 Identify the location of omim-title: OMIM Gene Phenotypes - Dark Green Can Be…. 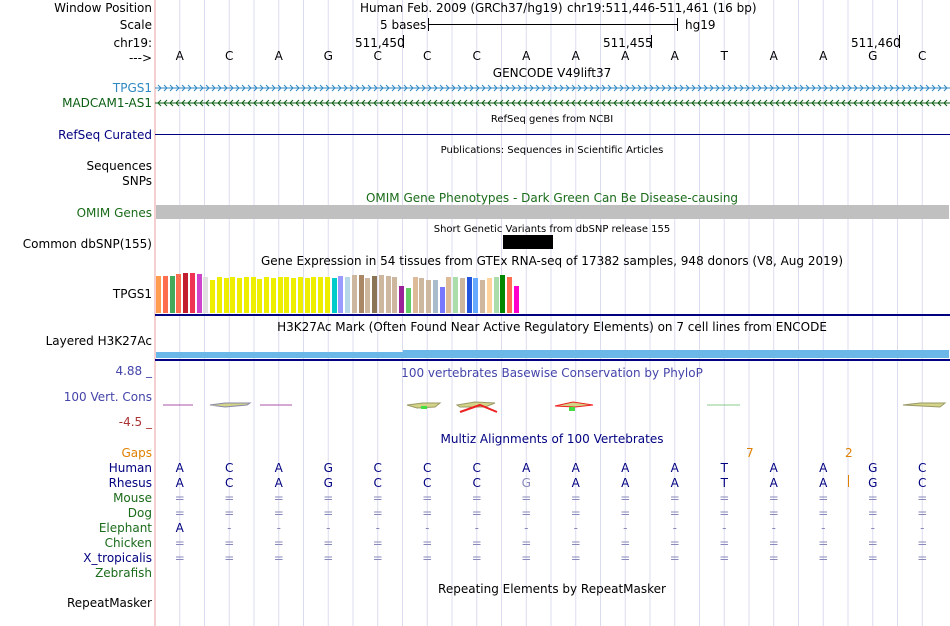
(552, 198).